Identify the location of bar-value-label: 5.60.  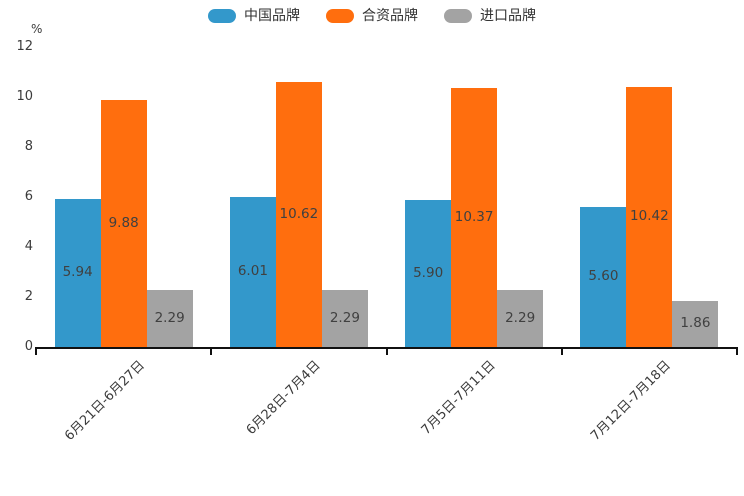
(603, 276).